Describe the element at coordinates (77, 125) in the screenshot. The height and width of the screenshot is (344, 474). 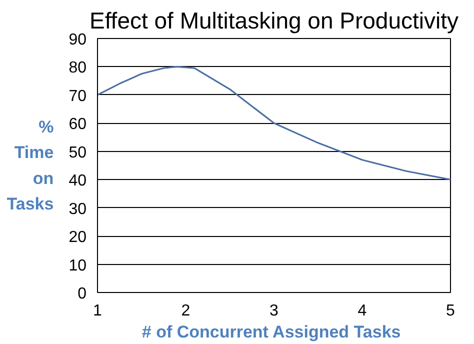
I see `y-tick-label: 60` at that location.